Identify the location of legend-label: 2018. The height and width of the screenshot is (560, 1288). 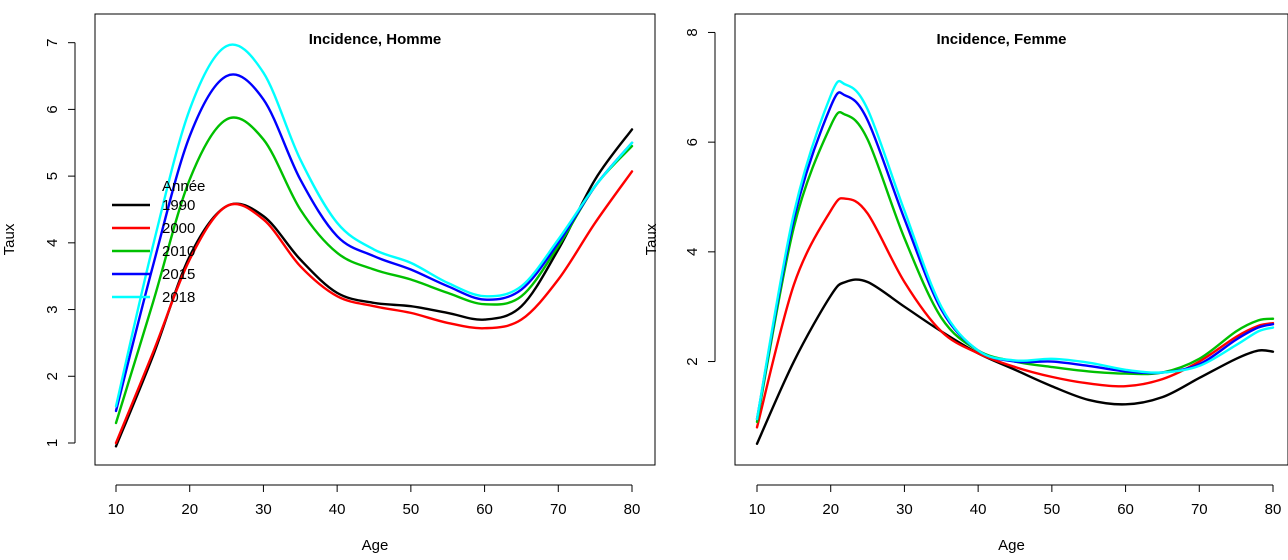
(178, 297).